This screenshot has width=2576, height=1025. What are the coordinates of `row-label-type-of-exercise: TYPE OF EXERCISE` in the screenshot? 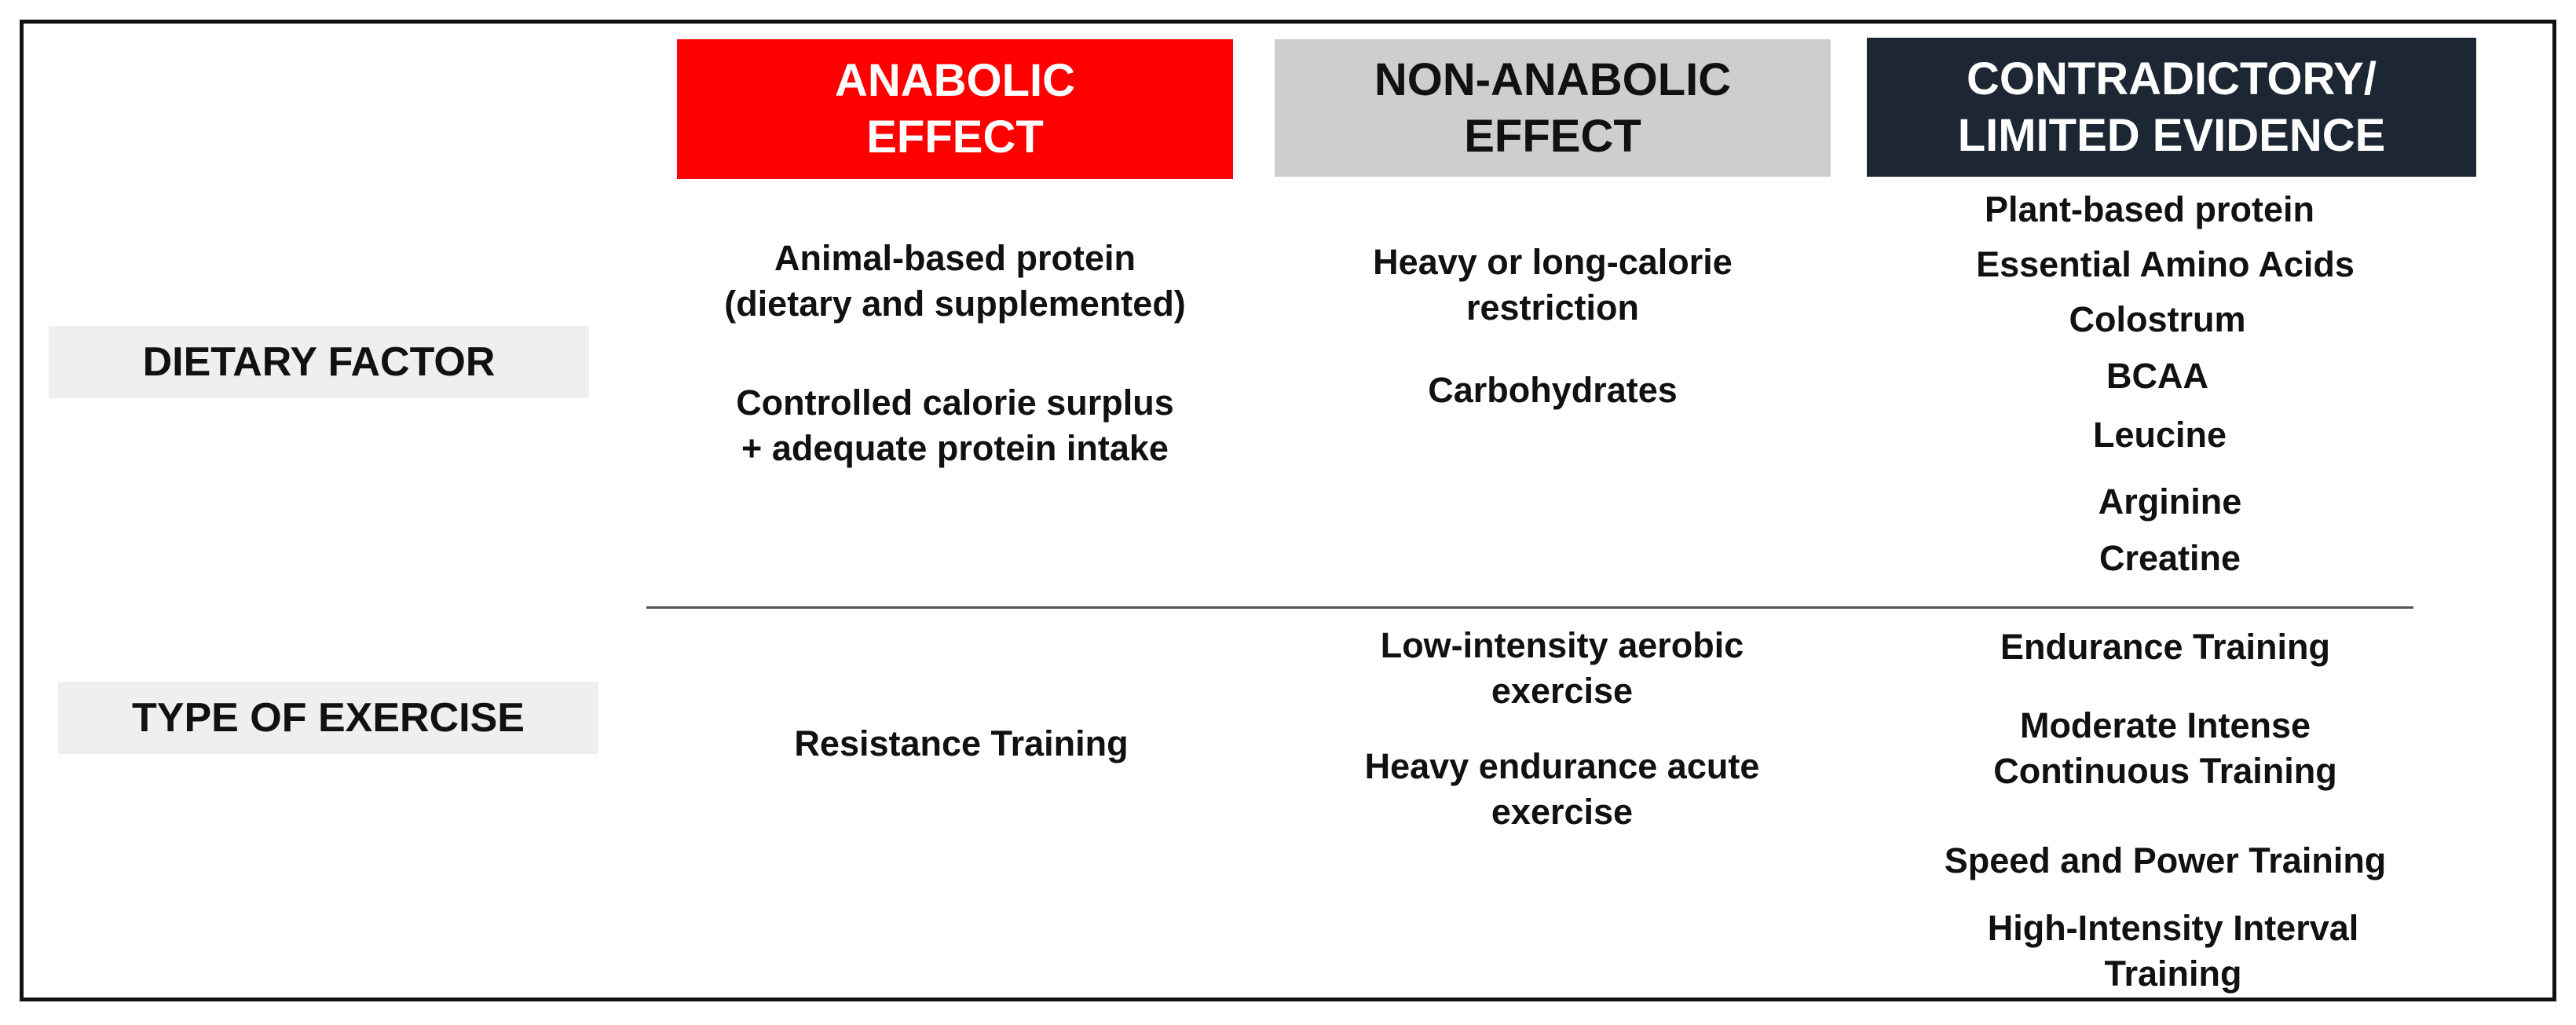 It's located at (328, 718).